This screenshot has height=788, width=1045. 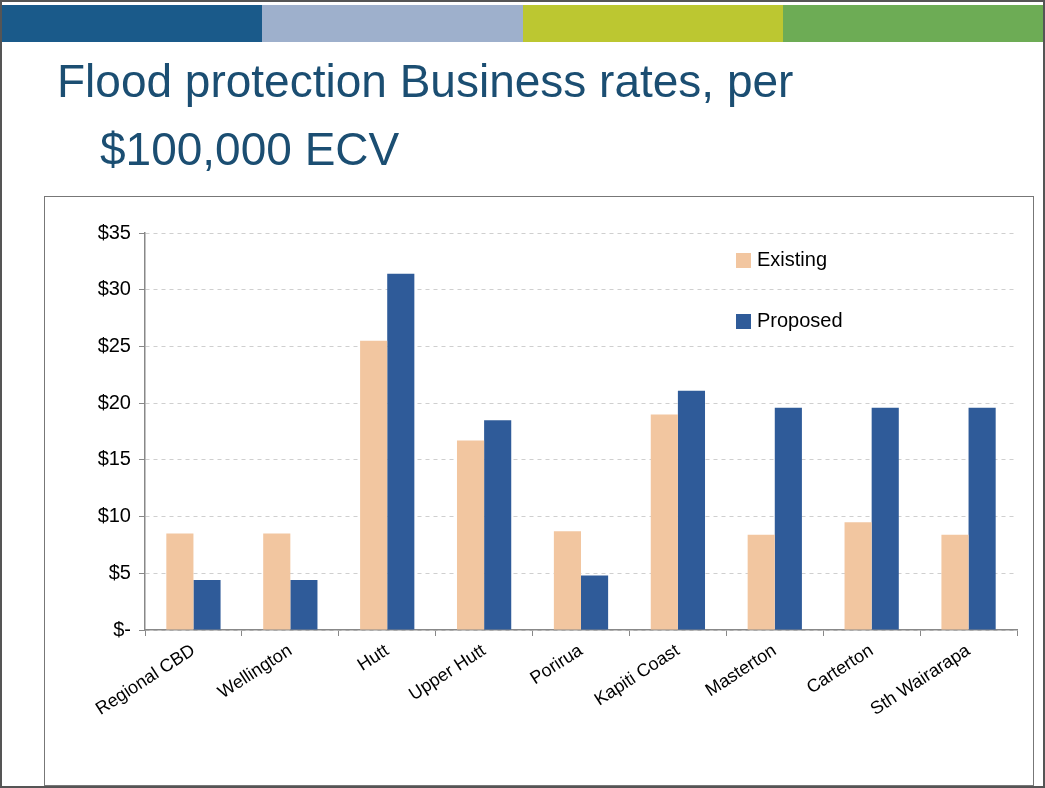 I want to click on legend-label: Proposed, so click(x=800, y=320).